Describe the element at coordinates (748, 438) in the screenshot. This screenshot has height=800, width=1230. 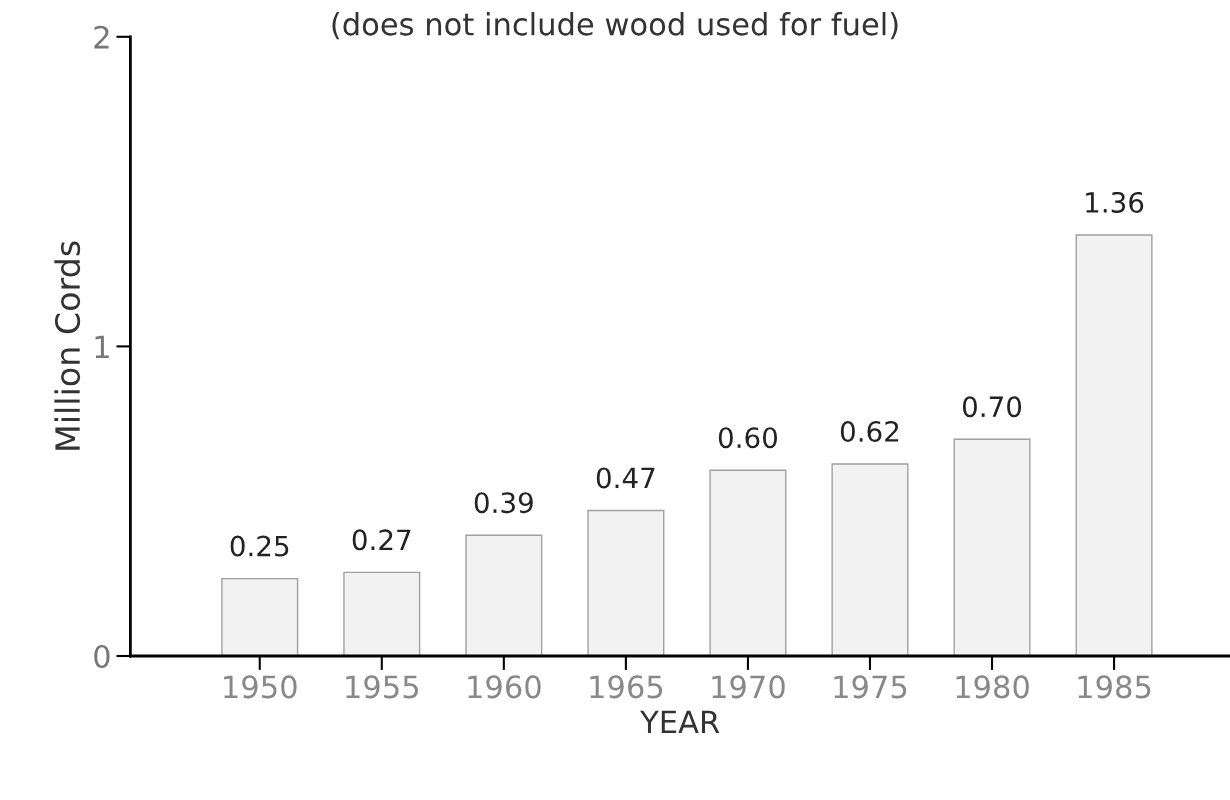
I see `data-label: 0.60` at that location.